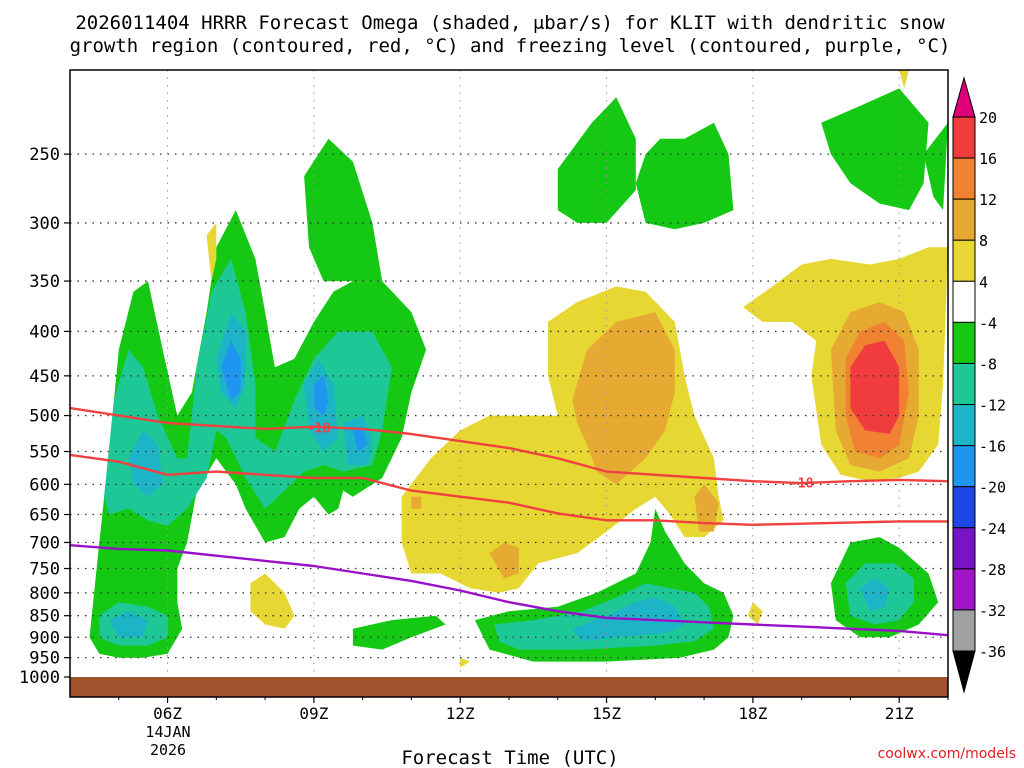 The image size is (1024, 768). What do you see at coordinates (44, 570) in the screenshot?
I see `y-tick-label-750: 750` at bounding box center [44, 570].